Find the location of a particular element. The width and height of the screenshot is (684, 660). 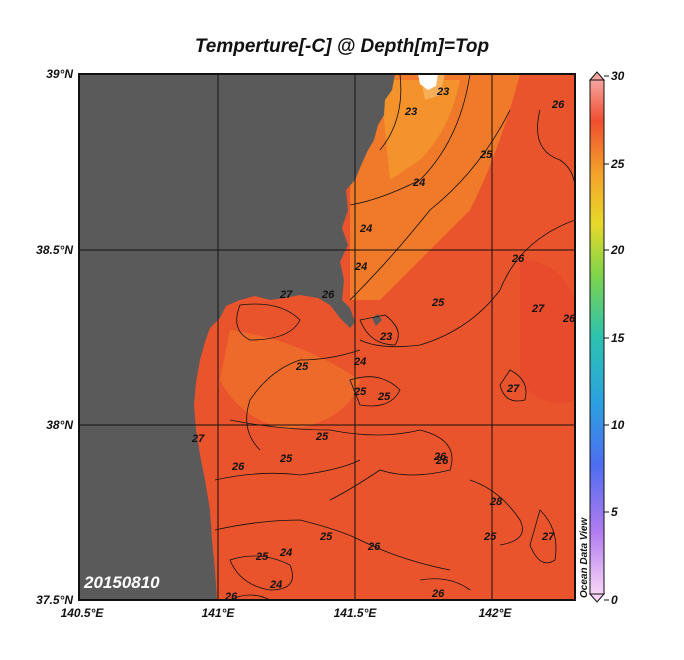

lat-label: 38°N is located at coordinates (59, 425).